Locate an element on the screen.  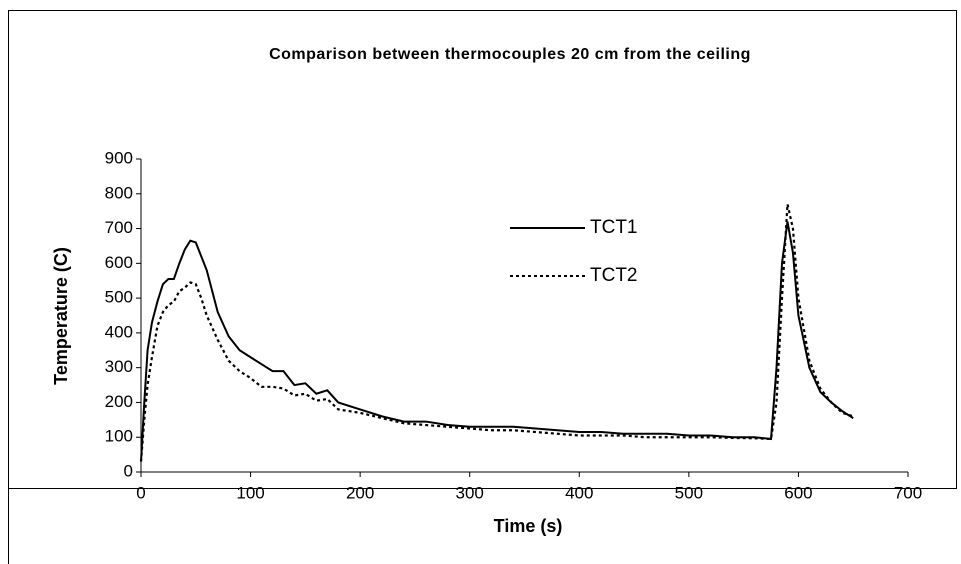
y-tick-label: 800 is located at coordinates (119, 192).